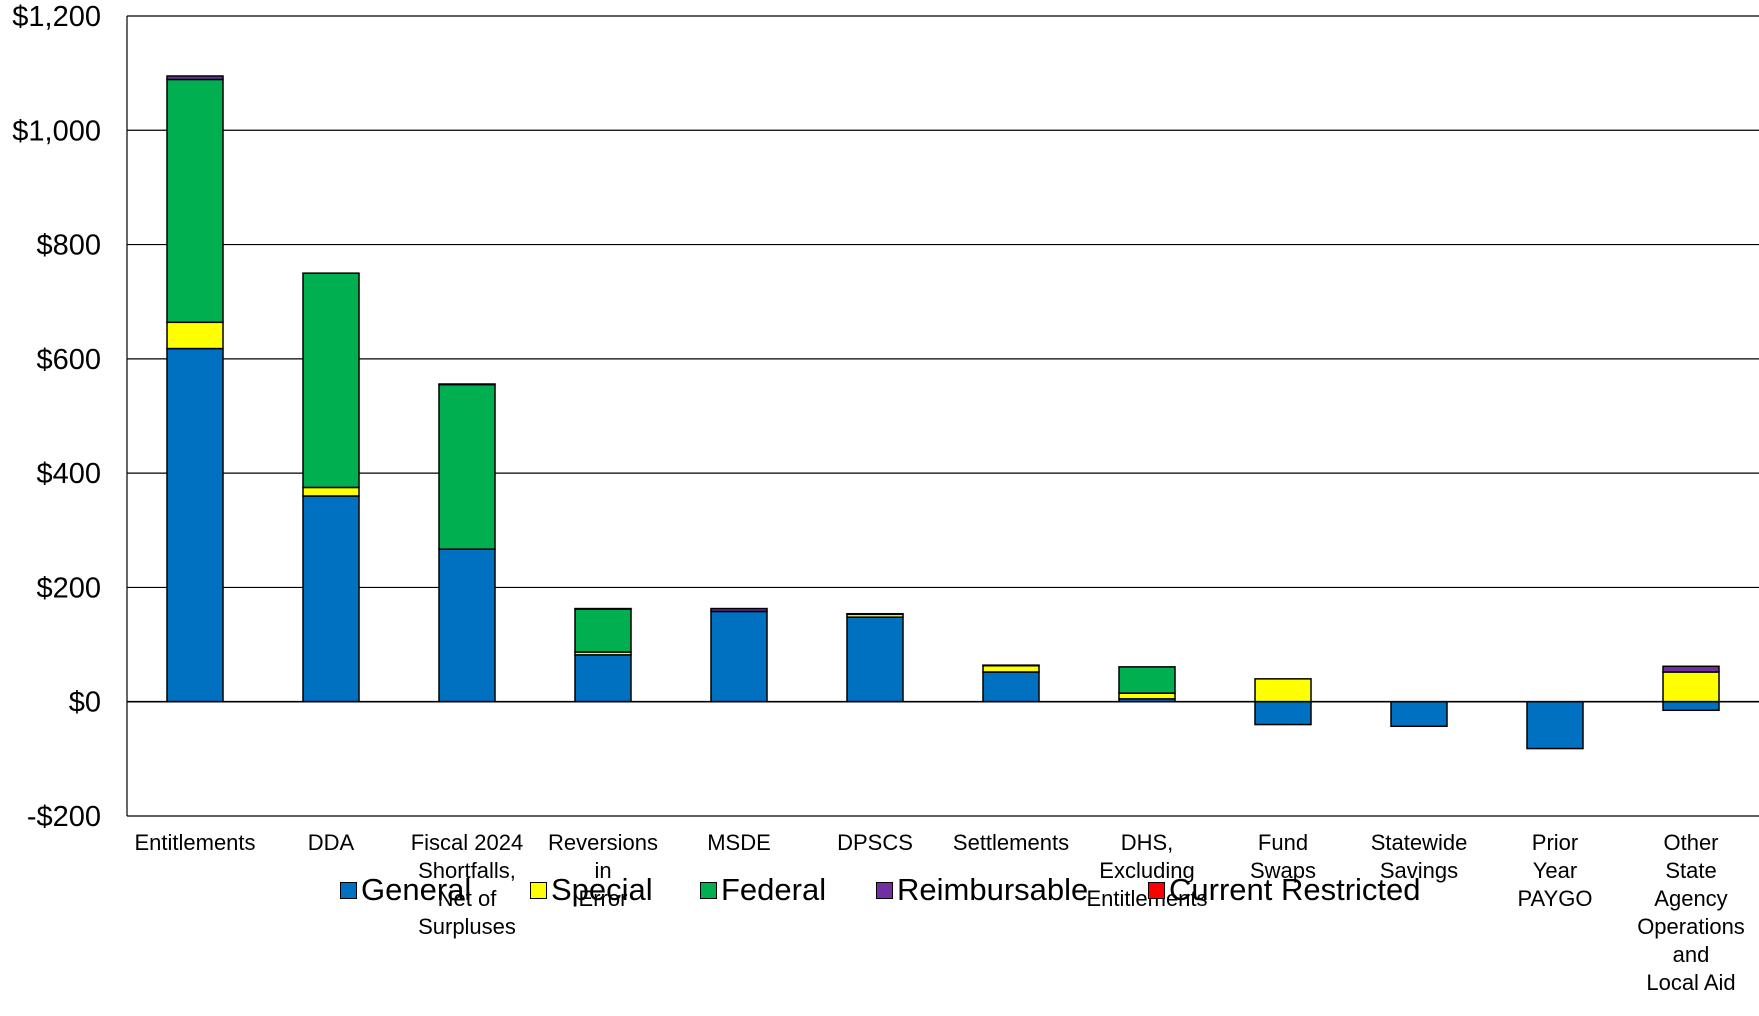  What do you see at coordinates (774, 889) in the screenshot?
I see `legend-label-federal: Federal` at bounding box center [774, 889].